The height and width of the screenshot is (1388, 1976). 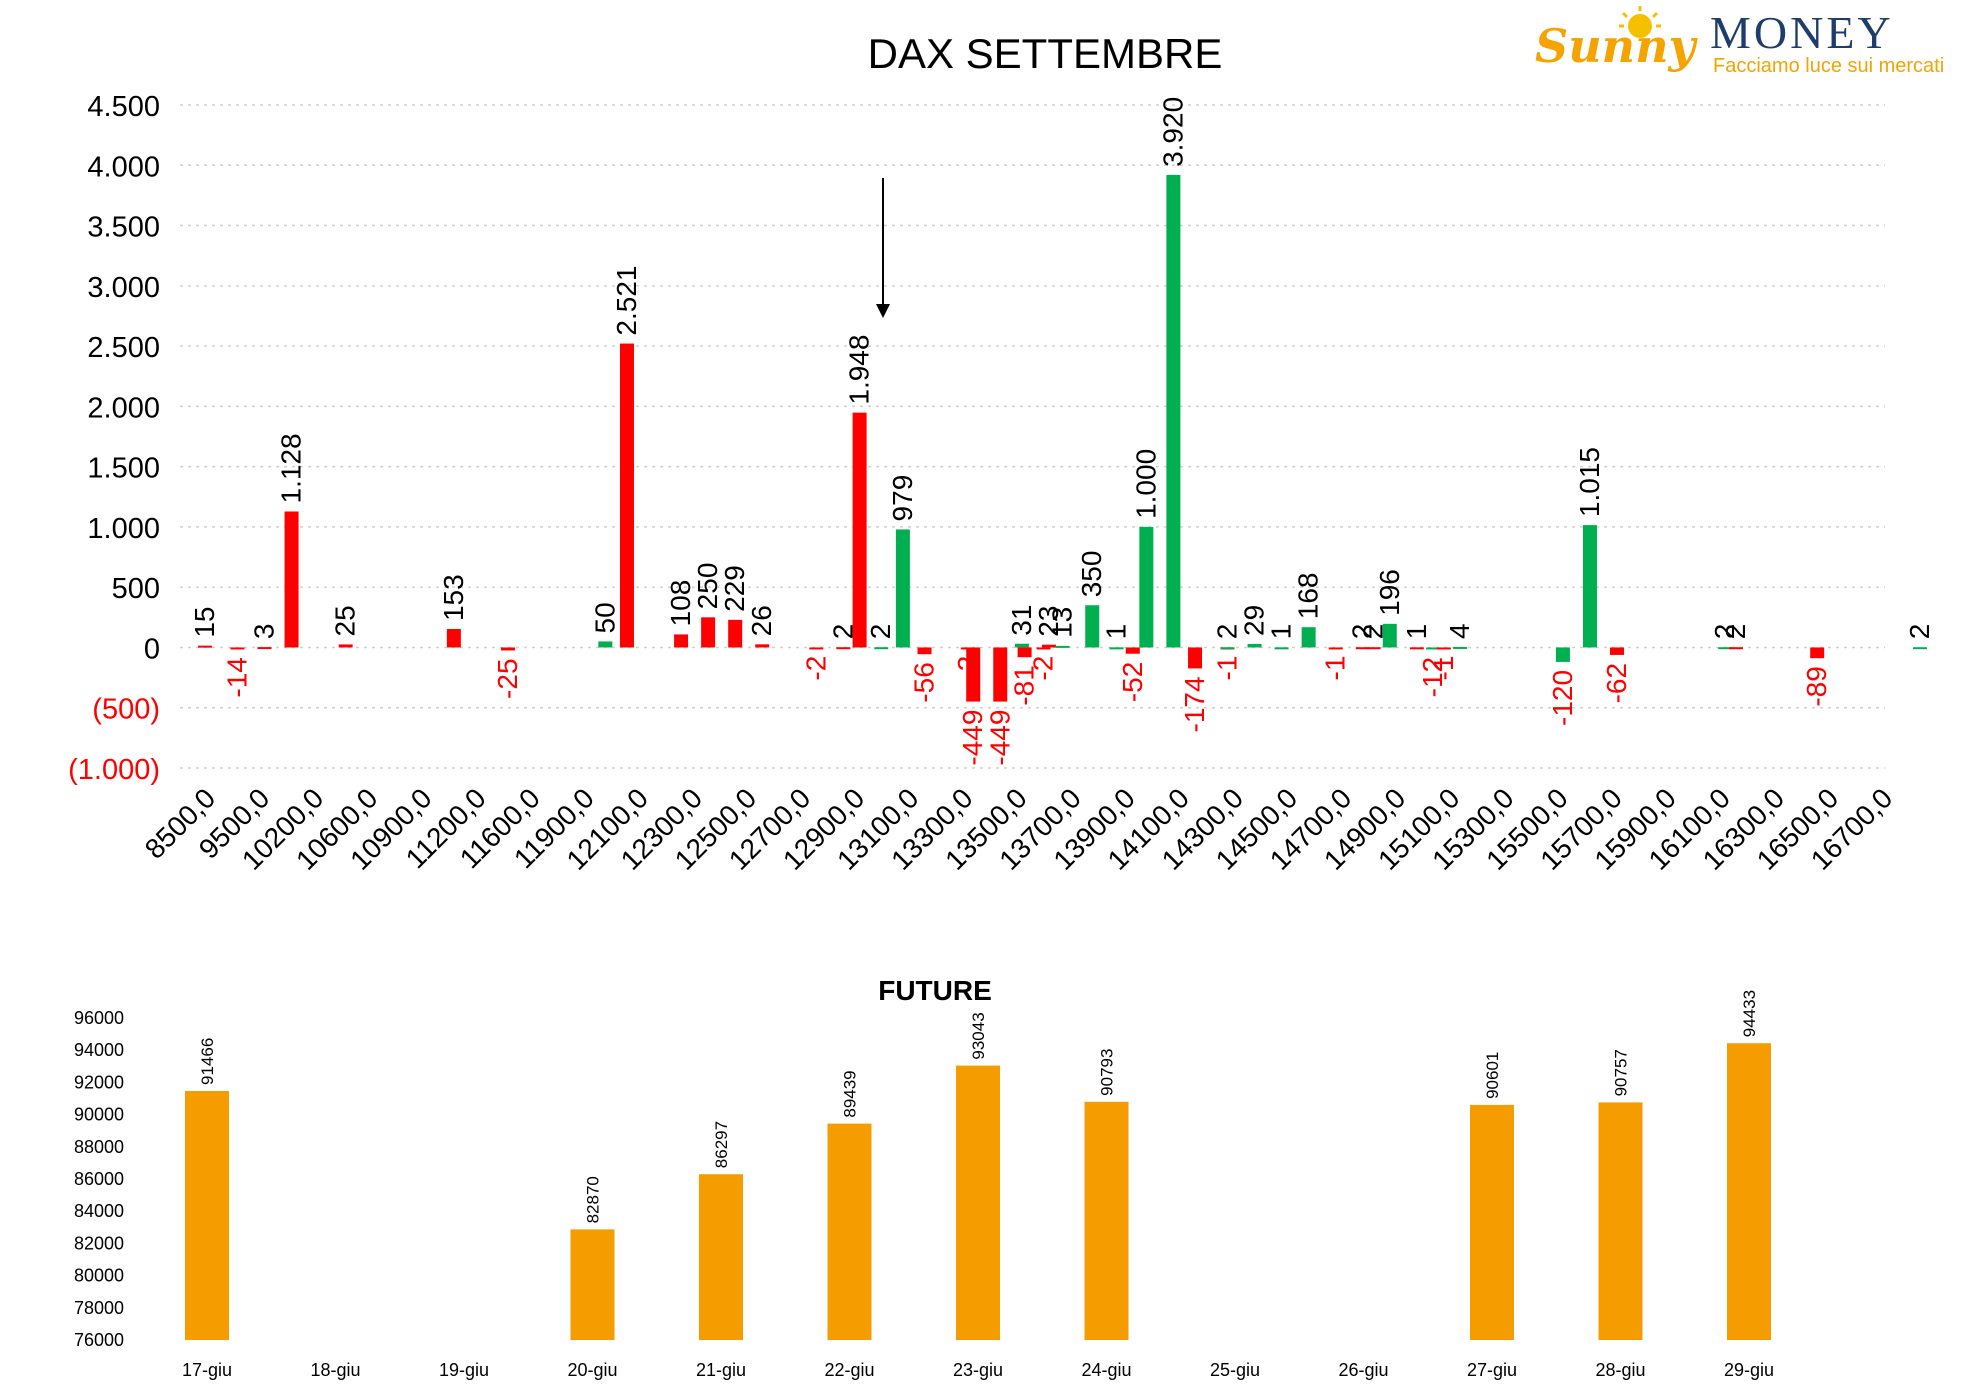 What do you see at coordinates (1621, 1072) in the screenshot?
I see `data-label: 90757` at bounding box center [1621, 1072].